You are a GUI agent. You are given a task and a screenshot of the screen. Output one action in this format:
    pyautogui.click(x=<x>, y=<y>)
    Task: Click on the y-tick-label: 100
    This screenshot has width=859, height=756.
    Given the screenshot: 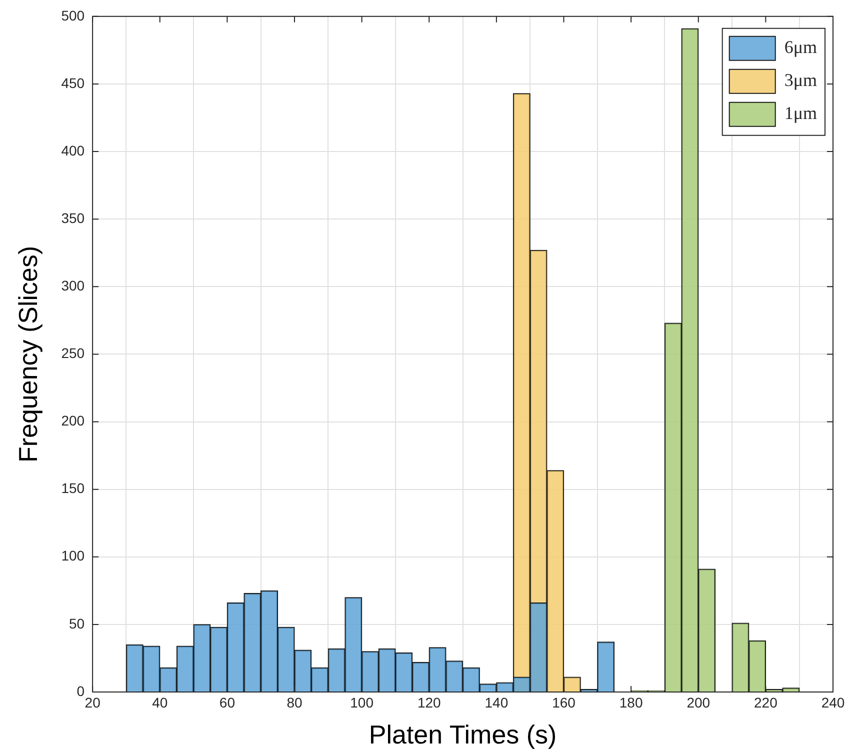 What is the action you would take?
    pyautogui.click(x=73, y=556)
    